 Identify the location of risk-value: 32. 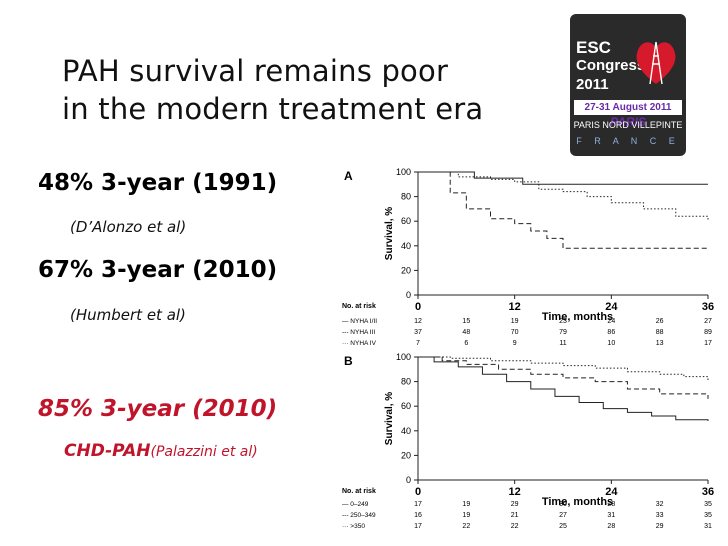
(660, 504).